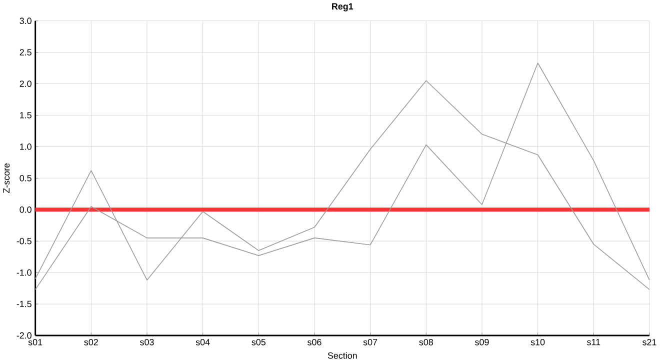  Describe the element at coordinates (35, 342) in the screenshot. I see `x-tick-label: s01` at that location.